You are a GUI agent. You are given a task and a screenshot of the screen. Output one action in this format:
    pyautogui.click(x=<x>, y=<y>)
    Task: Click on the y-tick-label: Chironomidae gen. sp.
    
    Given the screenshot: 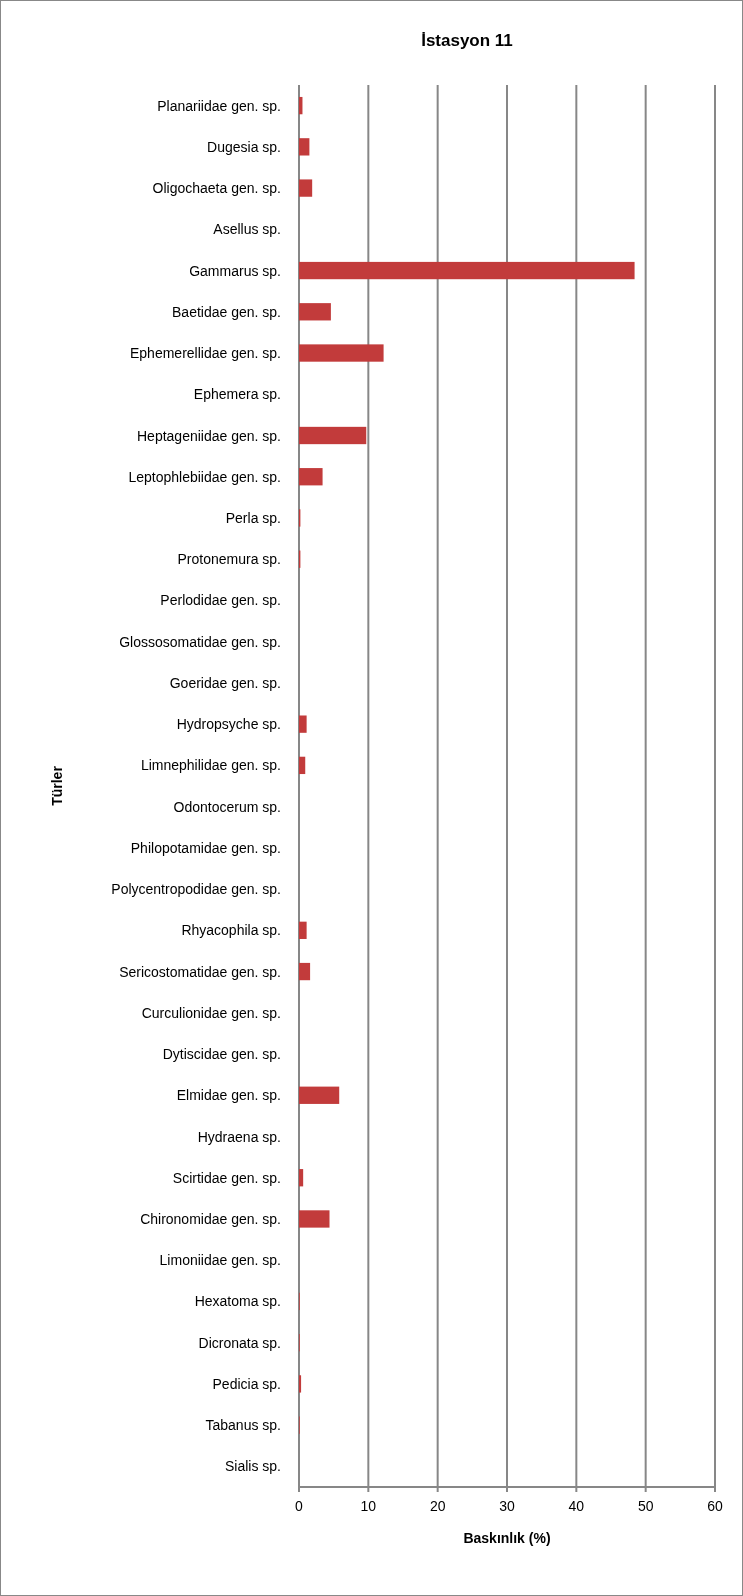 What is the action you would take?
    pyautogui.click(x=210, y=1218)
    